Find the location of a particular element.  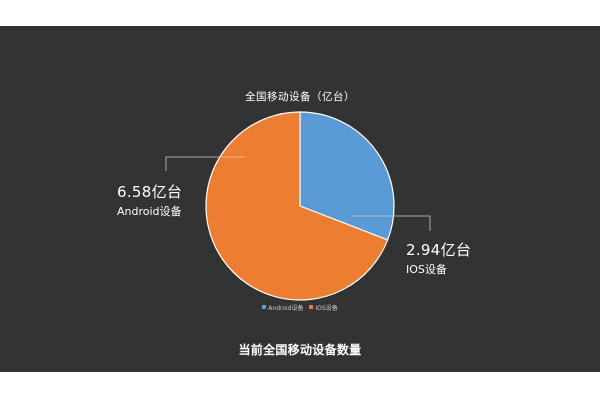

slice-value-label-ios: 2.94亿台 is located at coordinates (439, 250).